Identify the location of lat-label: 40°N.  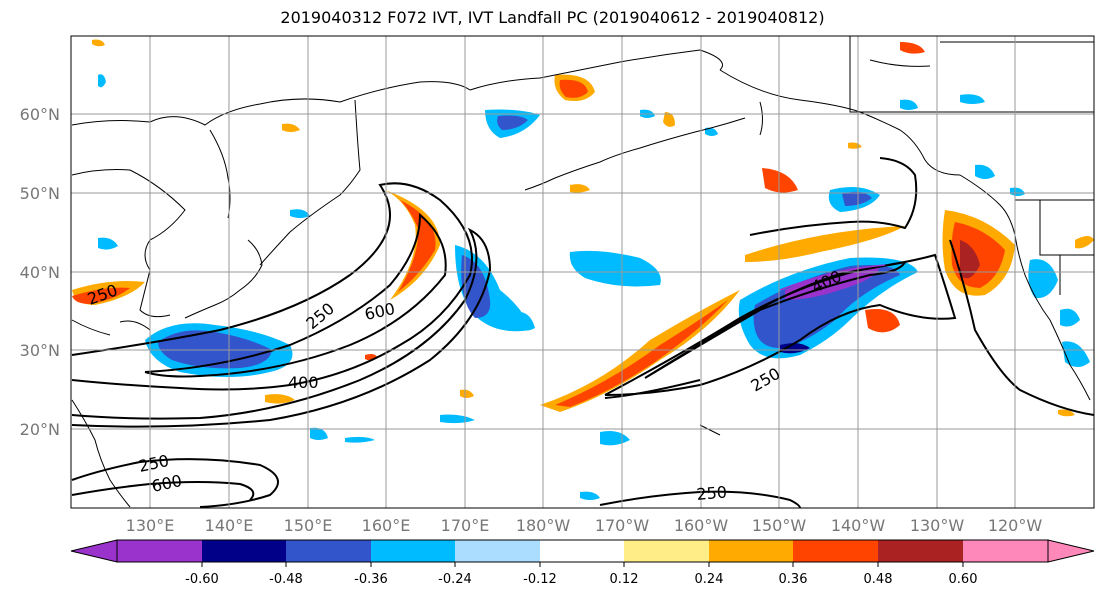
(40, 272).